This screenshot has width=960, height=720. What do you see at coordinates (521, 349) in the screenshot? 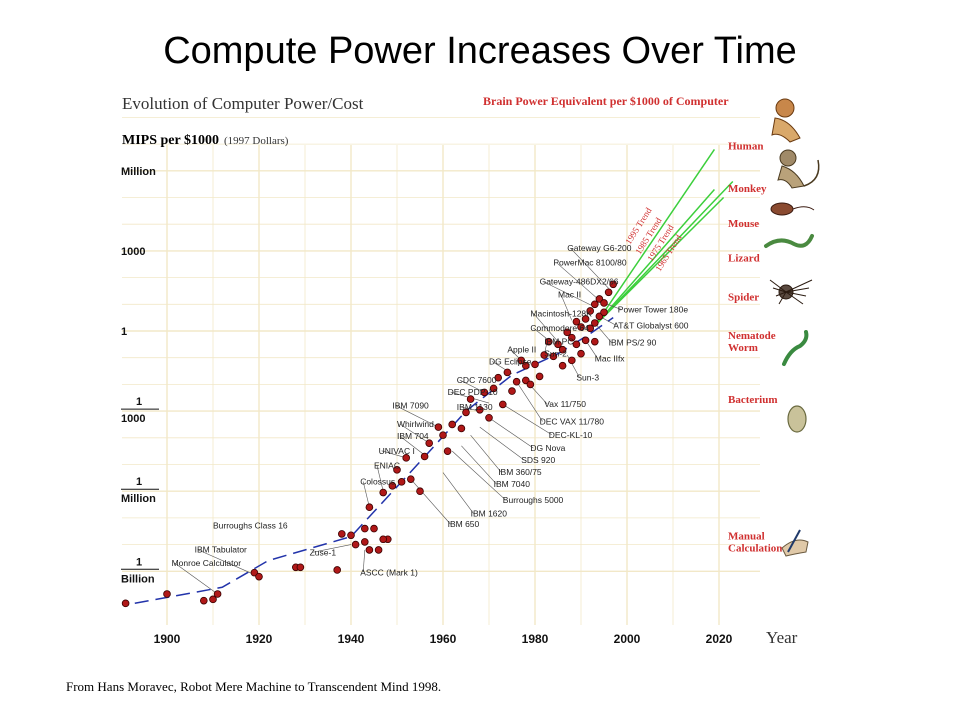
I see `machine-label: Apple II` at bounding box center [521, 349].